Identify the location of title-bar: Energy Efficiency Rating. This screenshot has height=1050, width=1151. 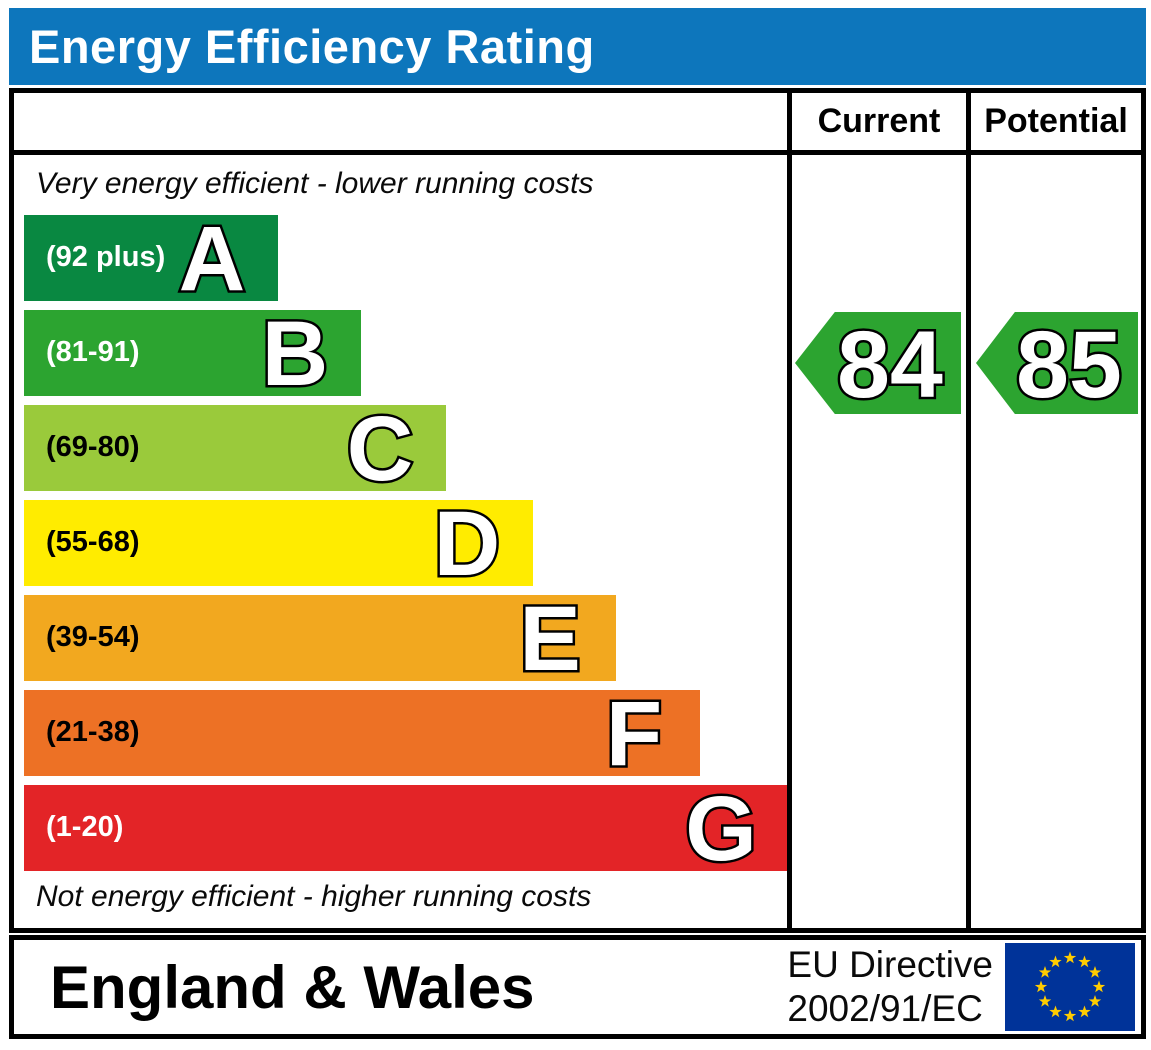
(577, 46).